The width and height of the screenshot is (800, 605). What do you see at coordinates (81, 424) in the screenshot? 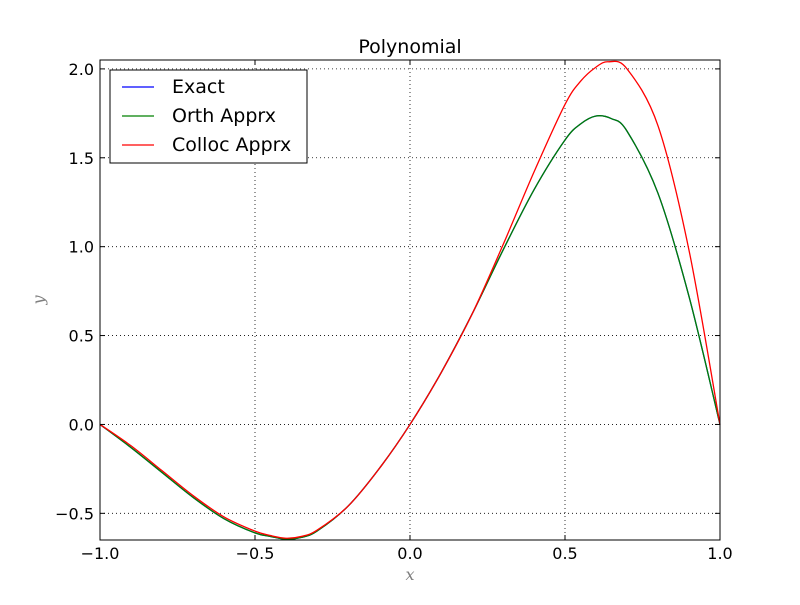
I see `y-tick-label: 0.0` at bounding box center [81, 424].